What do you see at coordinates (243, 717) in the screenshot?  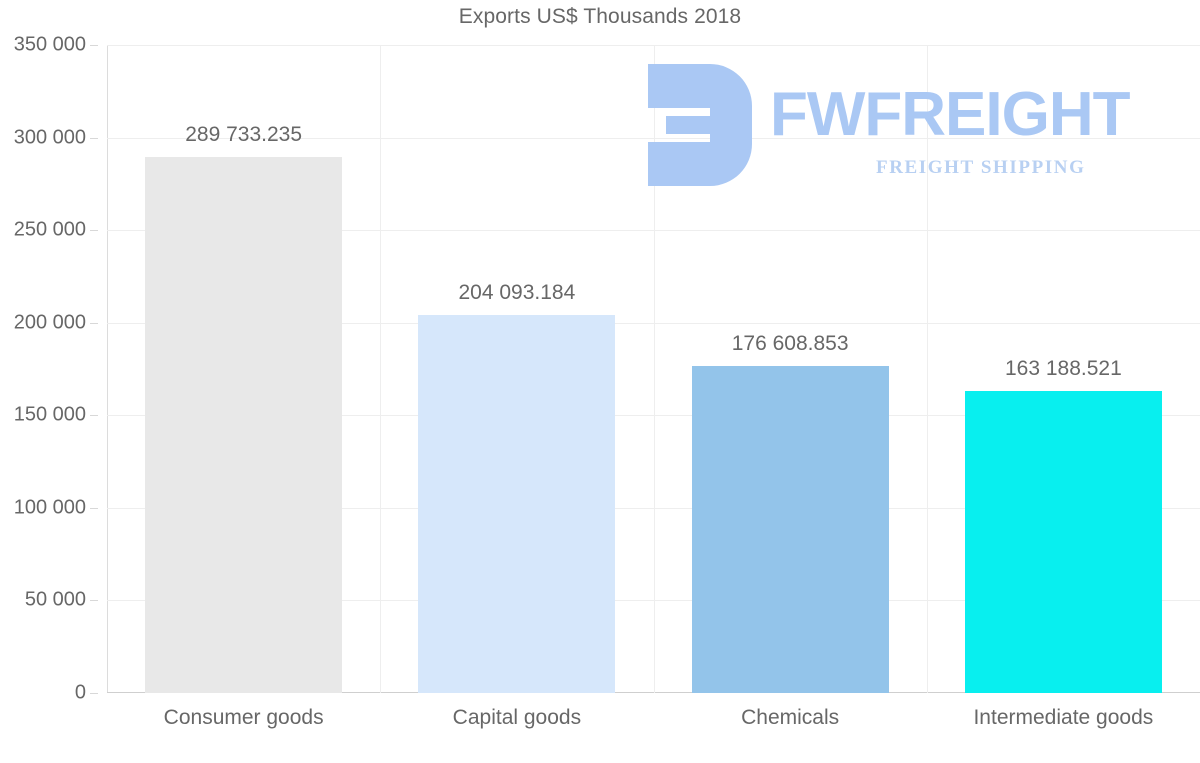 I see `x-tick-label: Consumer goods` at bounding box center [243, 717].